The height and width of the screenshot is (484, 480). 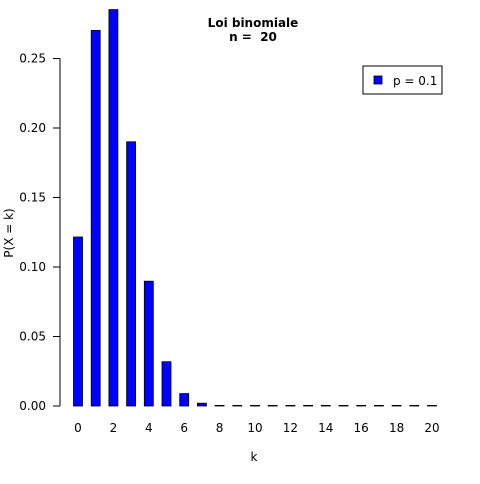 I want to click on x-tick-label: 2, so click(x=114, y=428).